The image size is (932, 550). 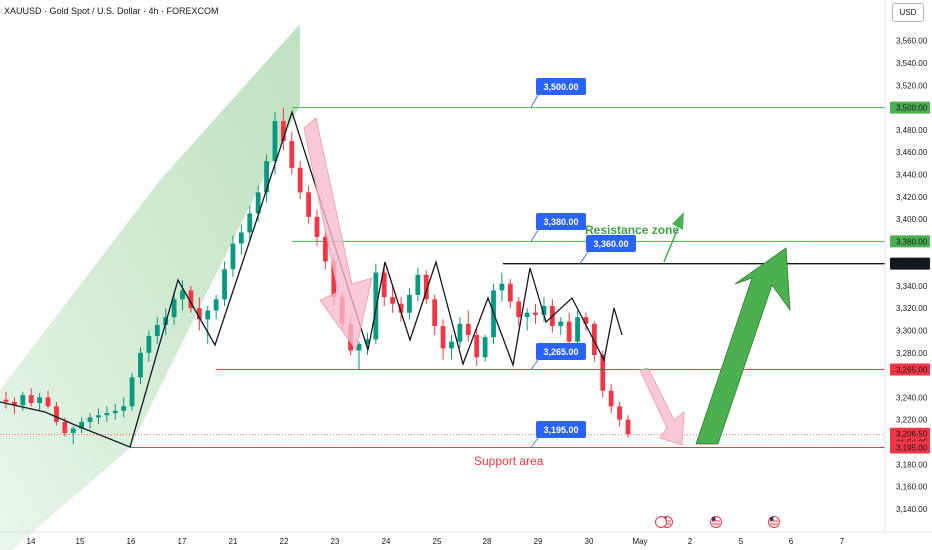 What do you see at coordinates (661, 522) in the screenshot?
I see `event-flag-icon` at bounding box center [661, 522].